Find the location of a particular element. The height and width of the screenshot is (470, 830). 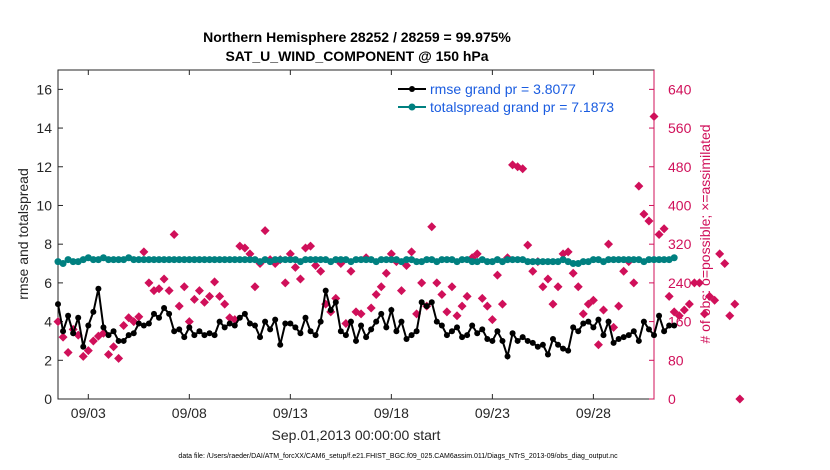

legend-rmse-label: rmse grand pr = 3.8077 is located at coordinates (503, 89).